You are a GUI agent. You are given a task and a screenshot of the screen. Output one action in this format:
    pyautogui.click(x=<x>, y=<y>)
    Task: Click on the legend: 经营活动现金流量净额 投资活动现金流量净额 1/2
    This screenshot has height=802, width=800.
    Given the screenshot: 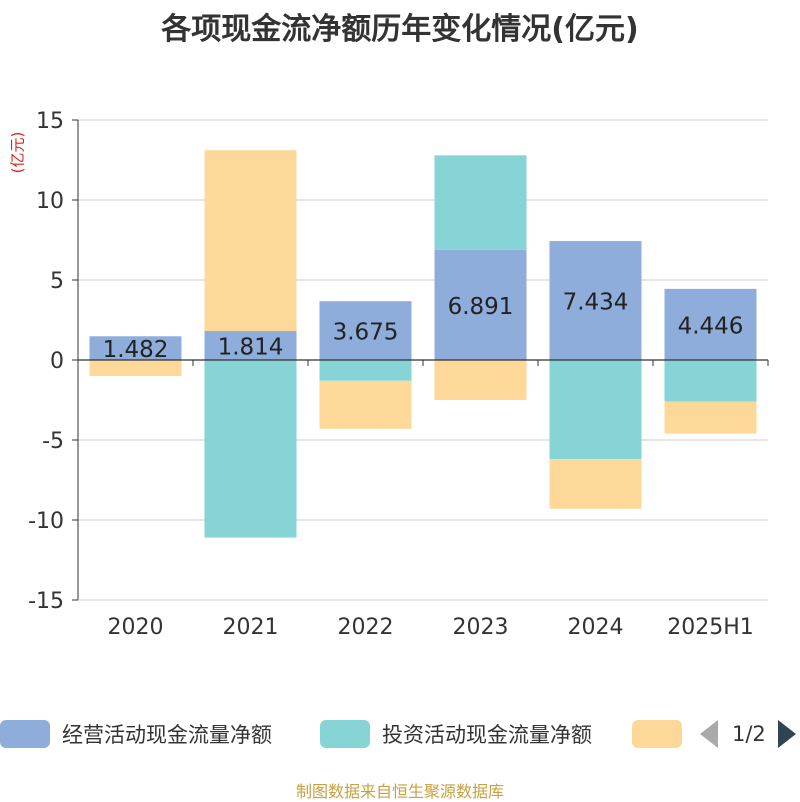 What is the action you would take?
    pyautogui.click(x=400, y=734)
    